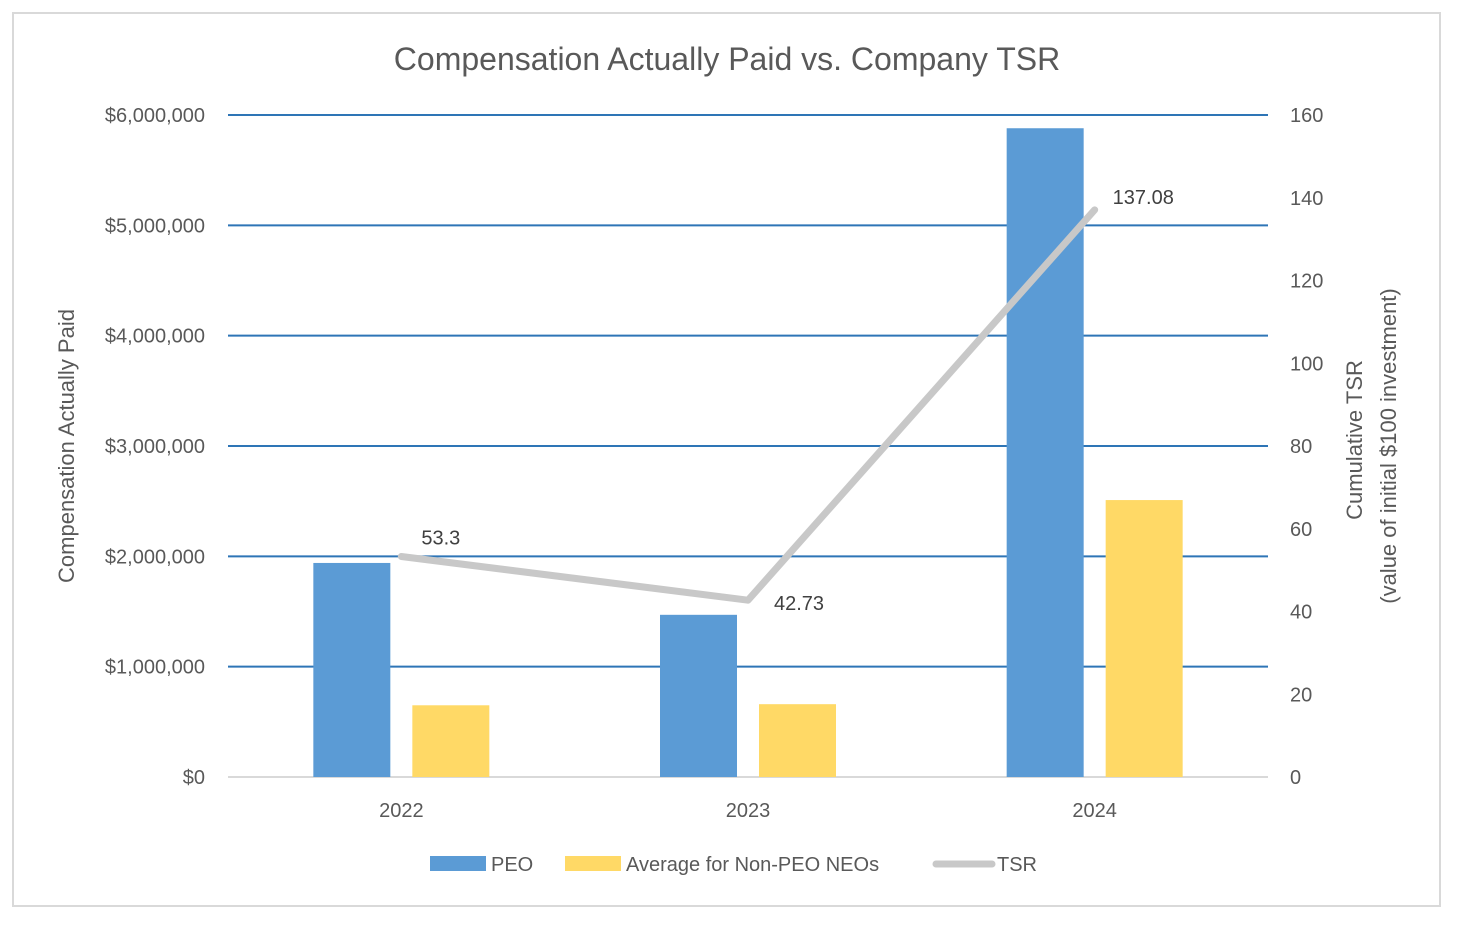 Image resolution: width=1457 pixels, height=925 pixels. Describe the element at coordinates (155, 337) in the screenshot. I see `y-tick-label: $4,000,000` at that location.